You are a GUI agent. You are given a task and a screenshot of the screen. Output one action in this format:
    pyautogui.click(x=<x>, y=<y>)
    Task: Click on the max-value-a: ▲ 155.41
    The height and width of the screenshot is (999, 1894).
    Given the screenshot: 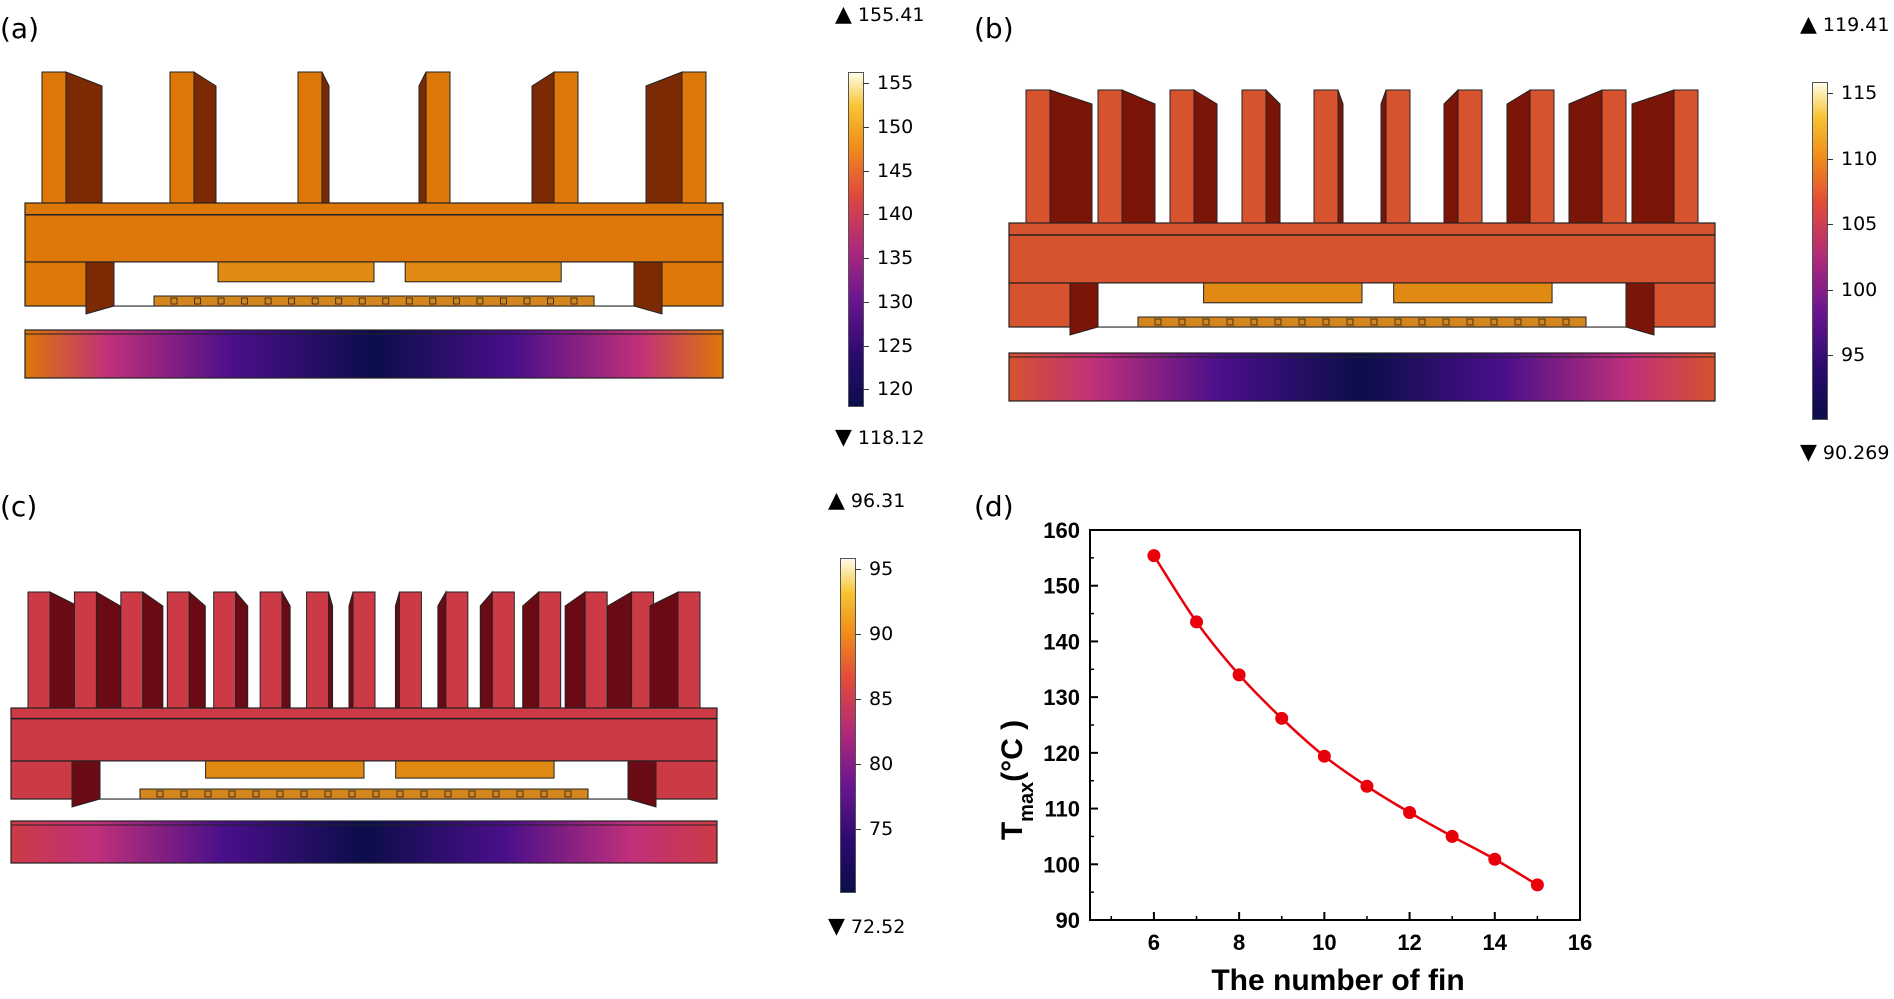 What is the action you would take?
    pyautogui.click(x=879, y=14)
    